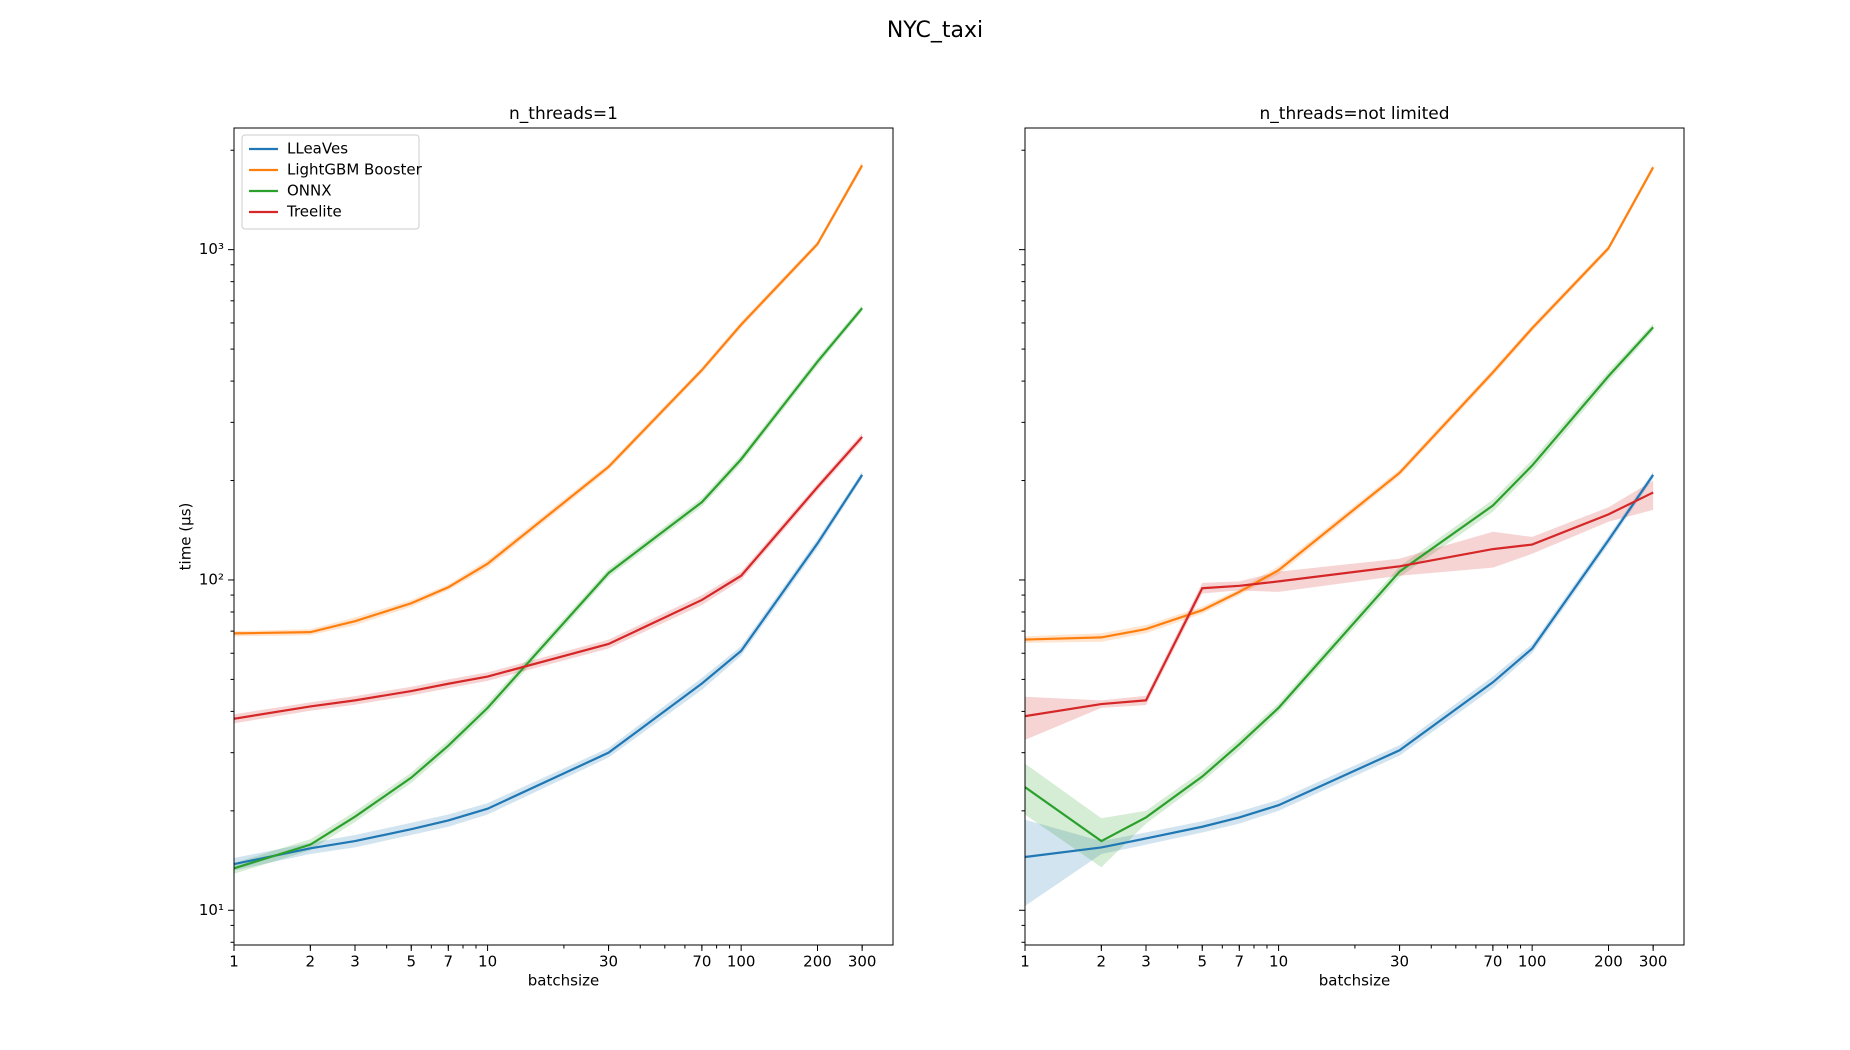  Describe the element at coordinates (309, 191) in the screenshot. I see `legend-label: ONNX` at that location.